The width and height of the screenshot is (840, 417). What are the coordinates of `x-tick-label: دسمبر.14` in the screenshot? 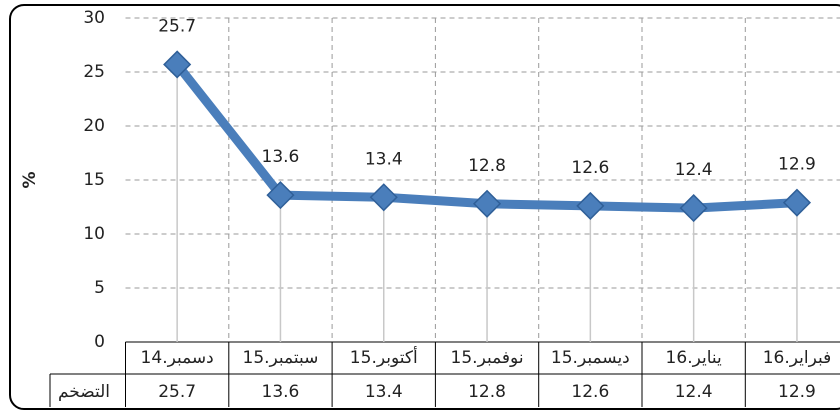 It's located at (177, 358).